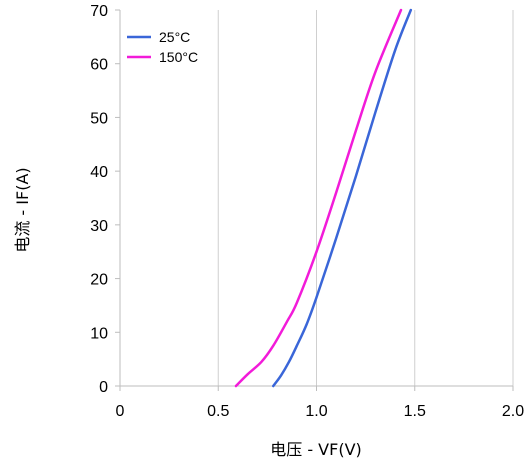 This screenshot has width=530, height=466. What do you see at coordinates (174, 37) in the screenshot?
I see `legend-label: 25°C` at bounding box center [174, 37].